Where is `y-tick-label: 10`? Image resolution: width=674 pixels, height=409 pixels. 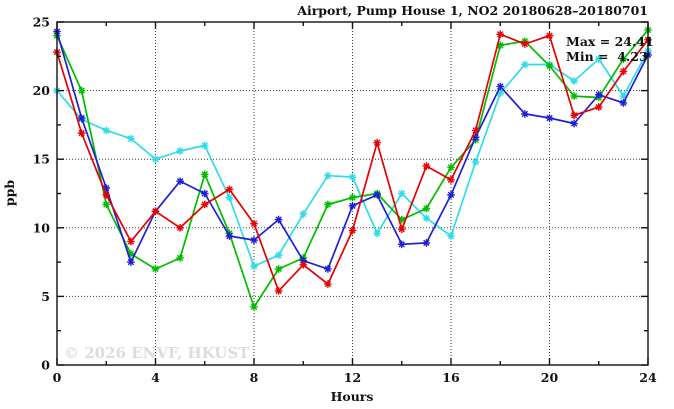 y-tick-label: 10 is located at coordinates (42, 227).